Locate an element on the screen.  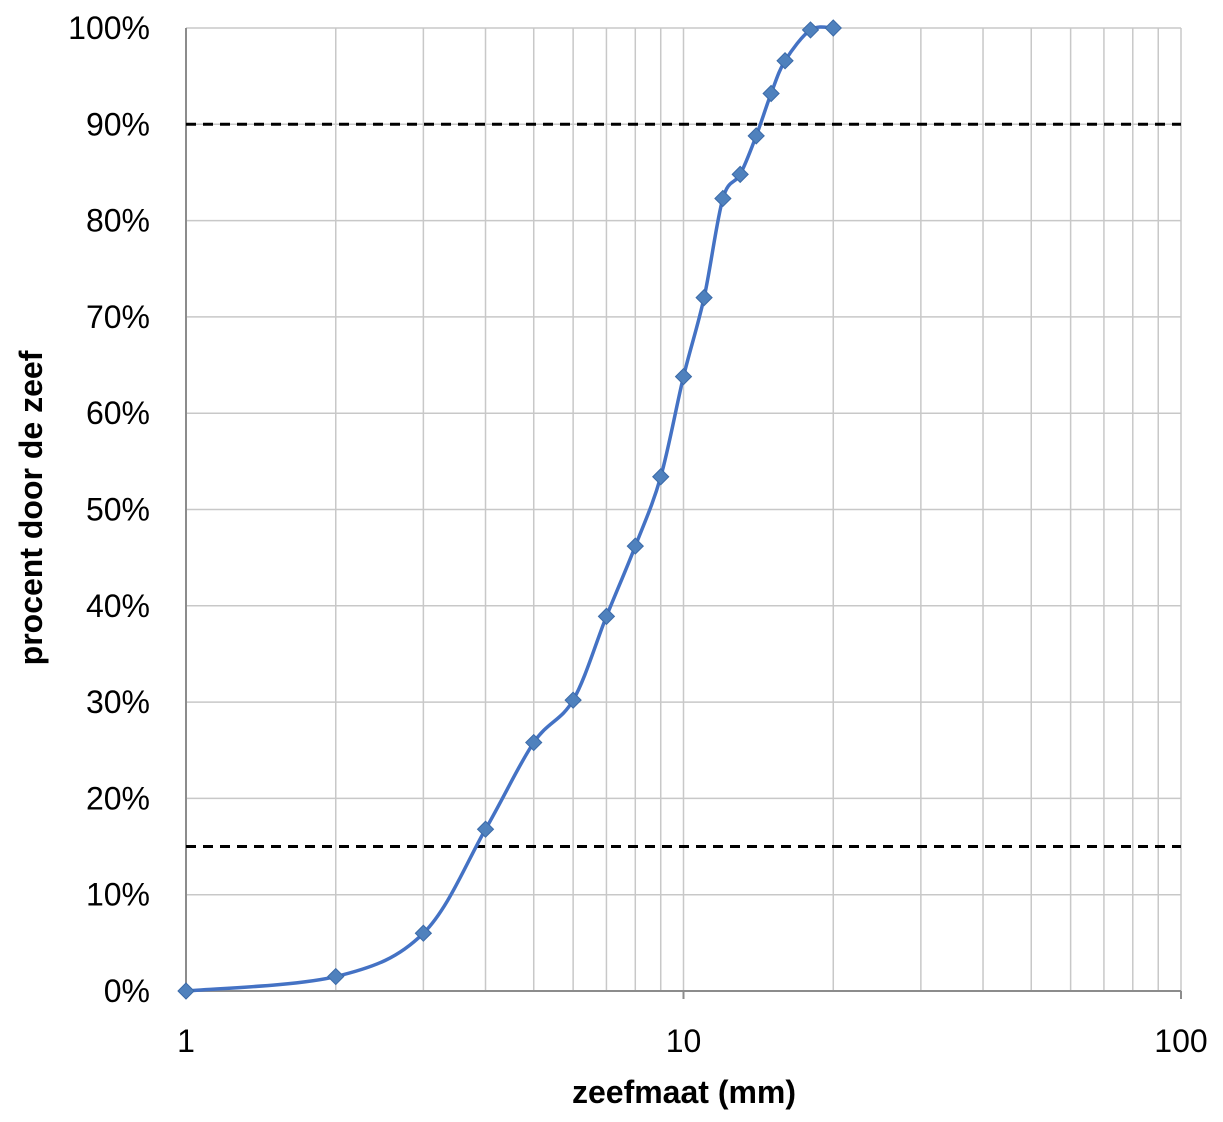
y-tick-label-10: 100% is located at coordinates (109, 28).